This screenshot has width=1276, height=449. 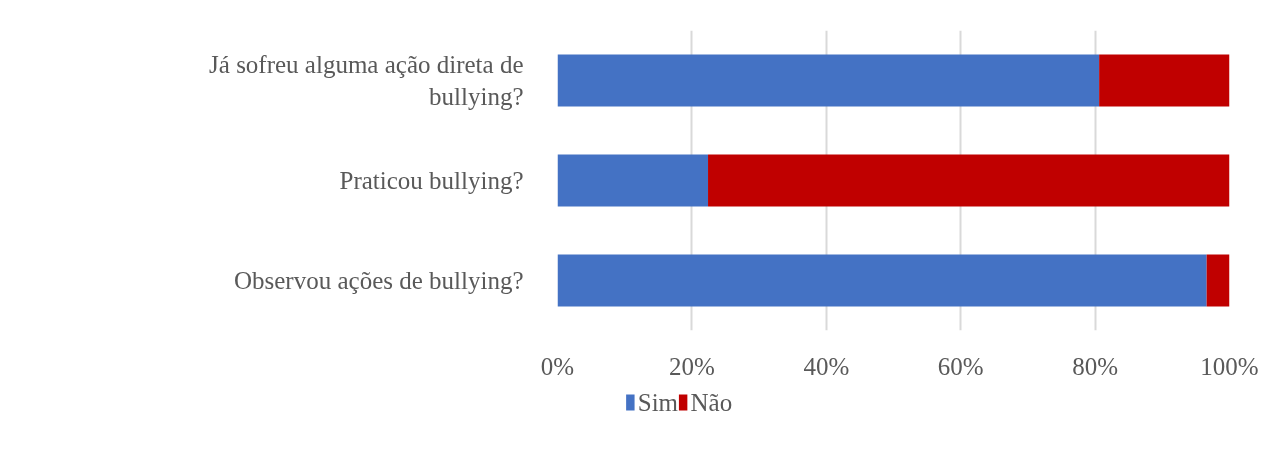 What do you see at coordinates (379, 280) in the screenshot?
I see `y-tick-label: Observou ações de bullying?` at bounding box center [379, 280].